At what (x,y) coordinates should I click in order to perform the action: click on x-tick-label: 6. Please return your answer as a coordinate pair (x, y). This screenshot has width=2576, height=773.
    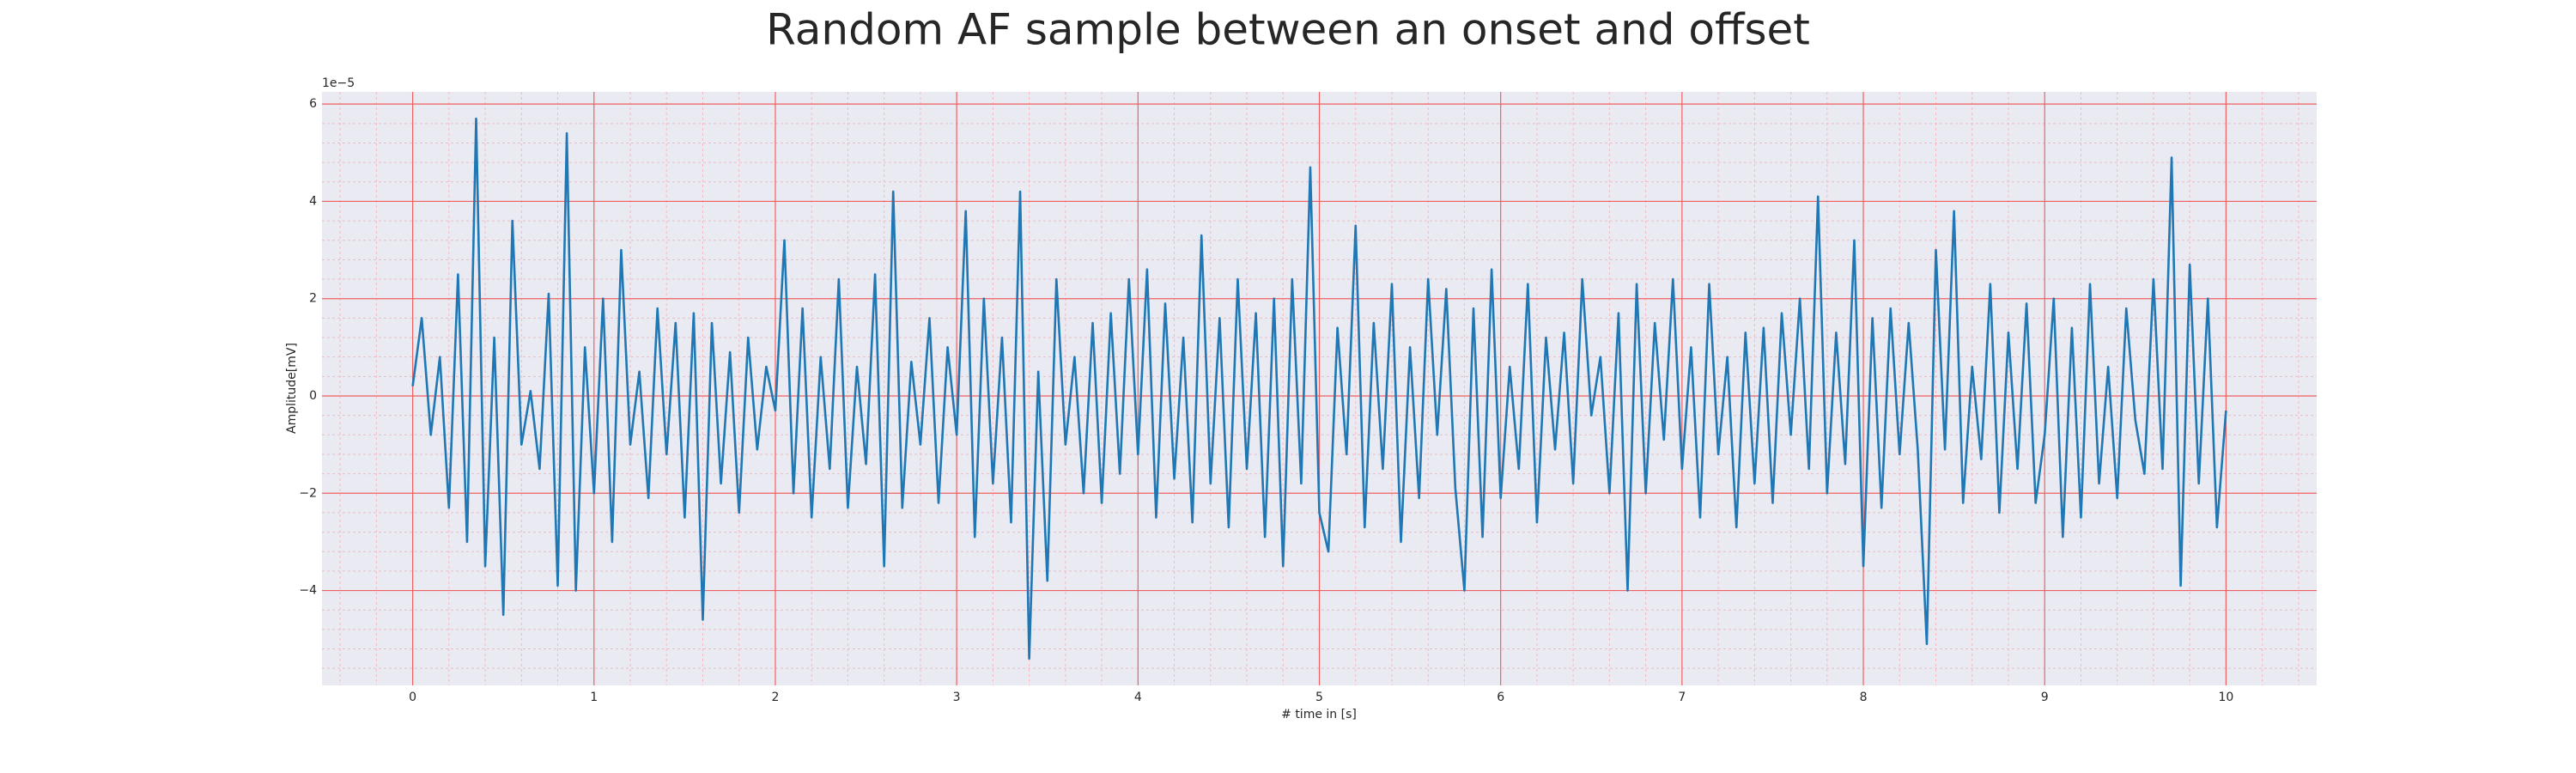
    Looking at the image, I should click on (1500, 697).